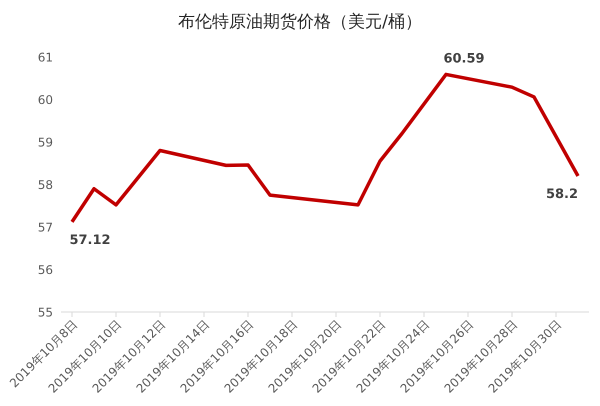 The image size is (600, 406). I want to click on y-tick-label: 55, so click(45, 312).